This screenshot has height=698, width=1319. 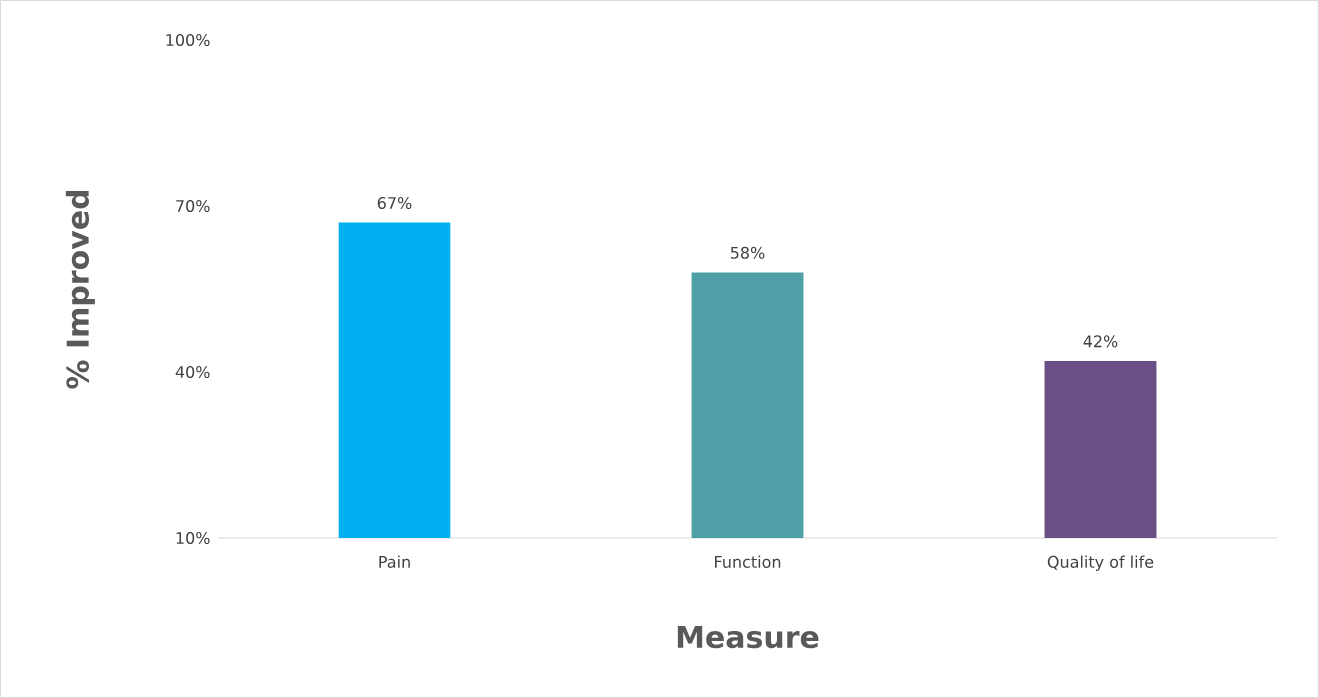 I want to click on y-tick-label: 70%, so click(x=193, y=206).